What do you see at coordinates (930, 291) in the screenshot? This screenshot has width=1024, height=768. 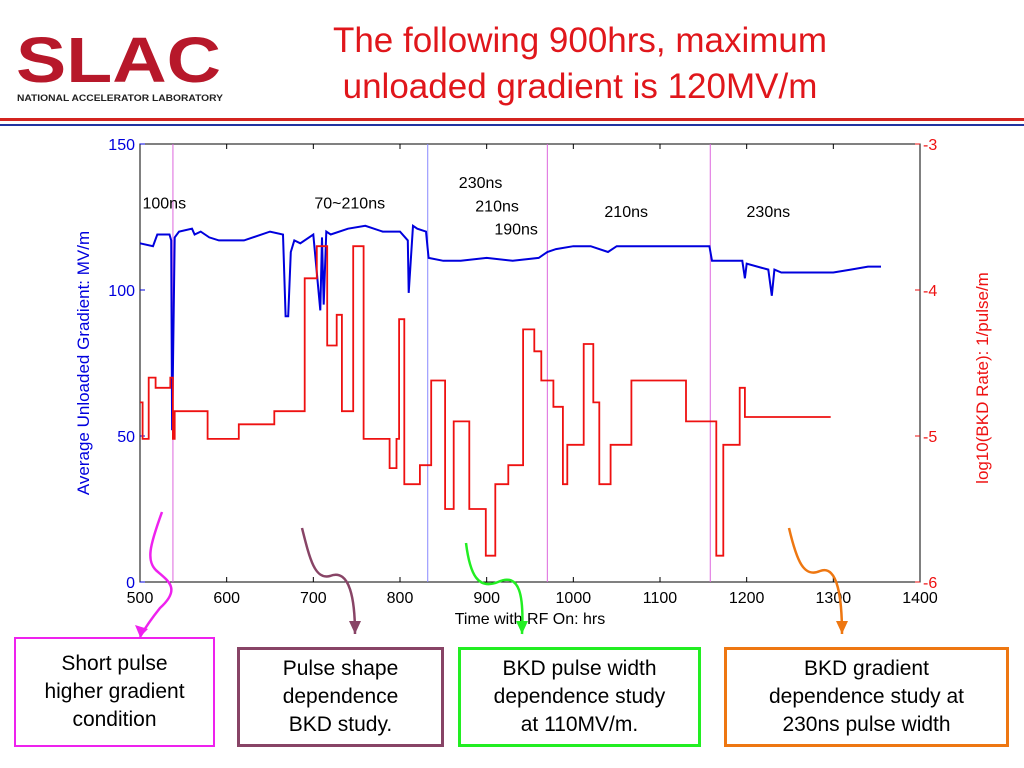 I see `y2-tick-label: -4` at bounding box center [930, 291].